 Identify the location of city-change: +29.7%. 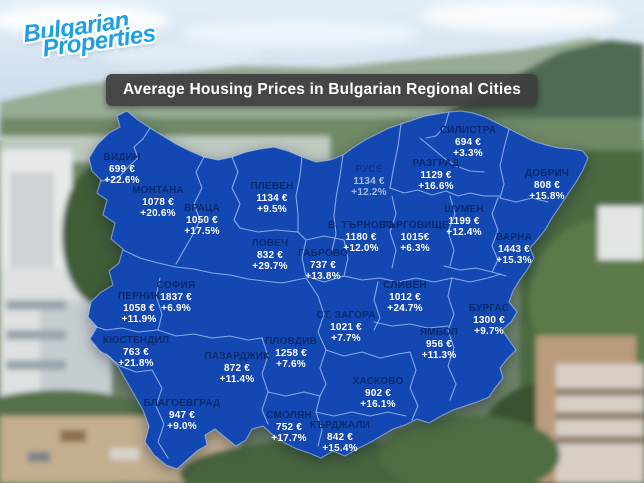
(270, 266).